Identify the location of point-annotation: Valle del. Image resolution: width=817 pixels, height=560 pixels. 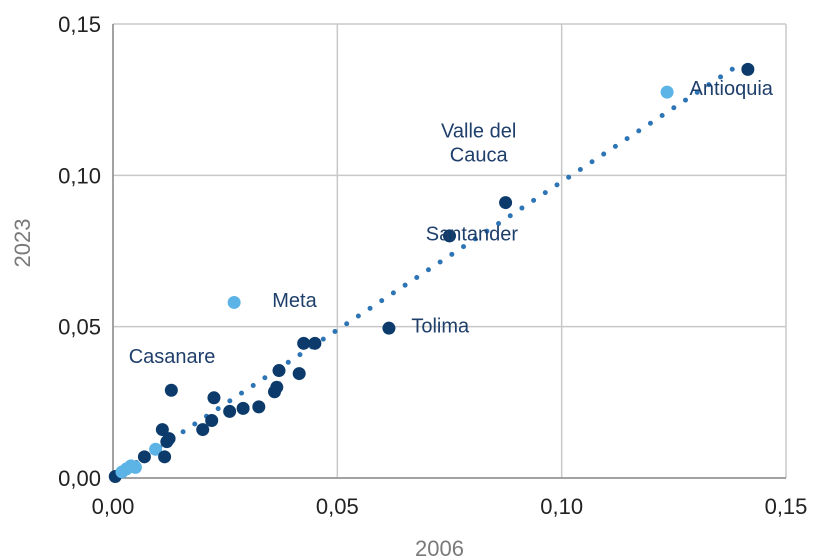
(478, 132).